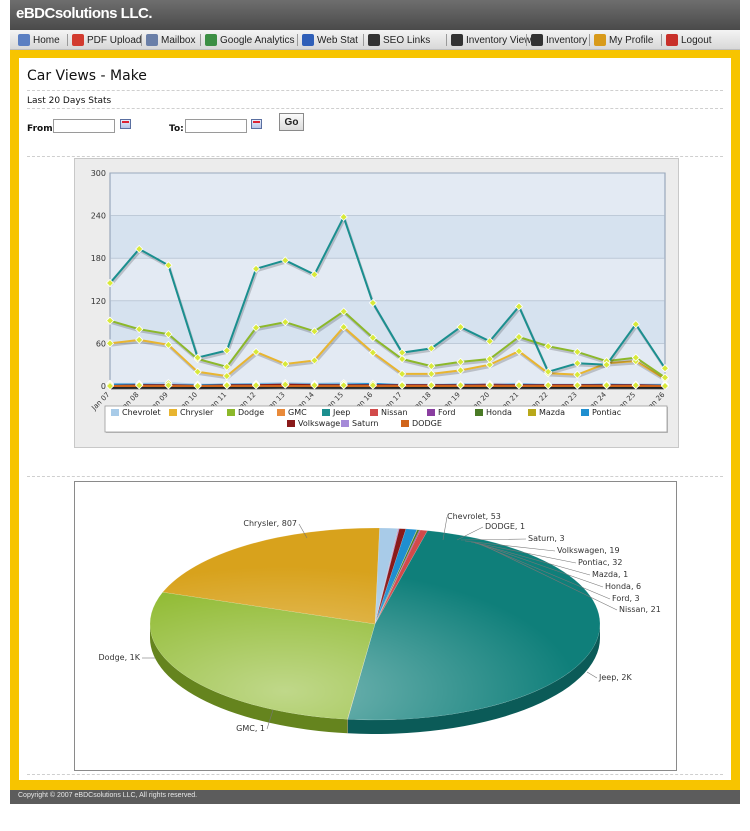 This screenshot has width=750, height=831. I want to click on nav-item-pdf-upload: PDF Upload, so click(106, 40).